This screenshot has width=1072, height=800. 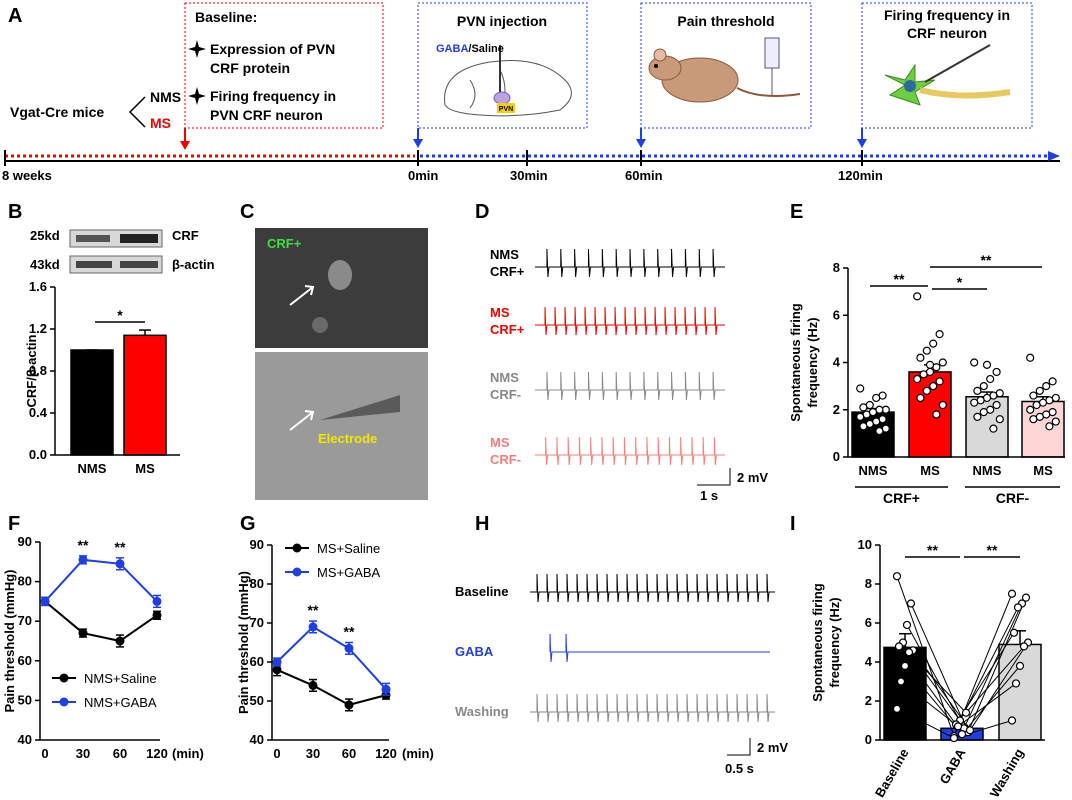 What do you see at coordinates (340, 275) in the screenshot?
I see `cell` at bounding box center [340, 275].